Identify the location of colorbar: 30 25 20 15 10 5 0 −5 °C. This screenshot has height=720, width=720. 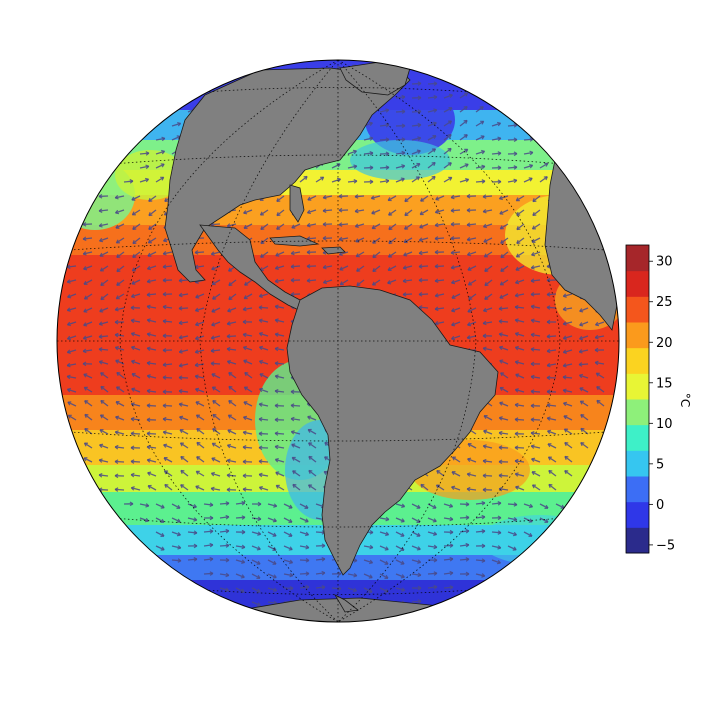
(658, 399).